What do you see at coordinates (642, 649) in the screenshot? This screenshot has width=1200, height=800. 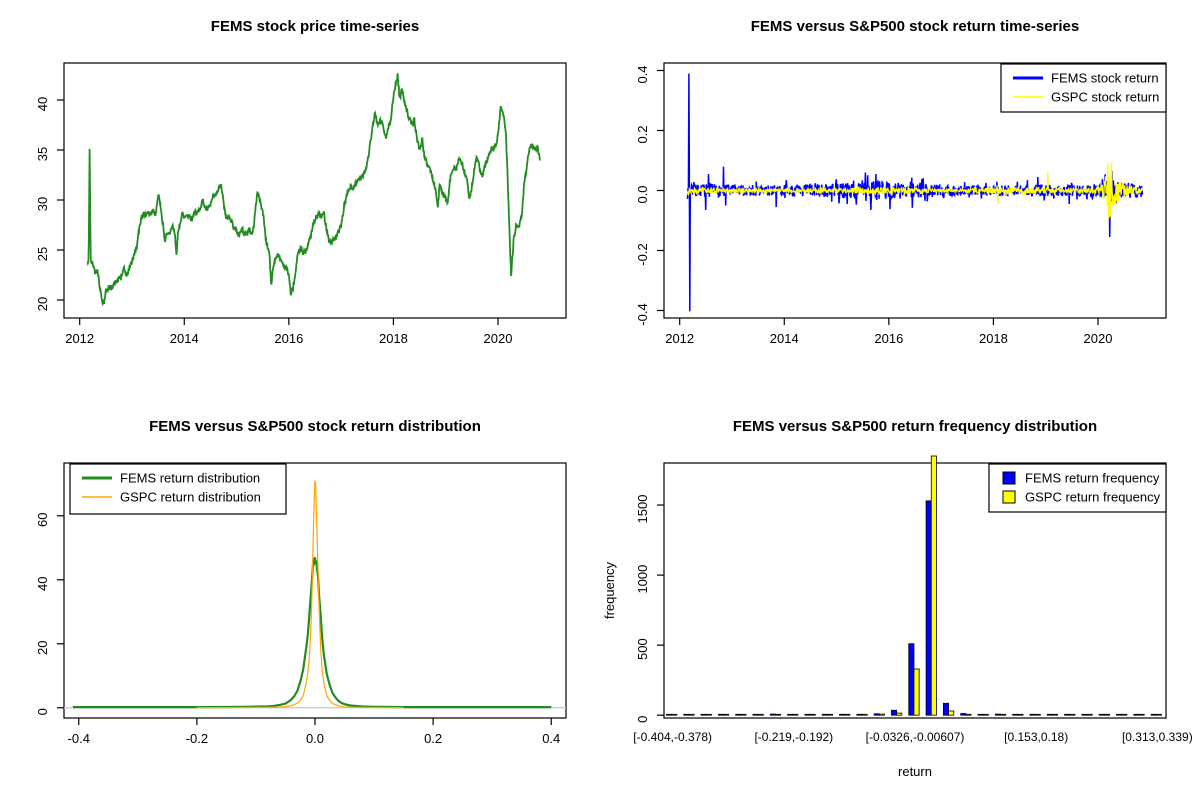 I see `svg-text: 500` at bounding box center [642, 649].